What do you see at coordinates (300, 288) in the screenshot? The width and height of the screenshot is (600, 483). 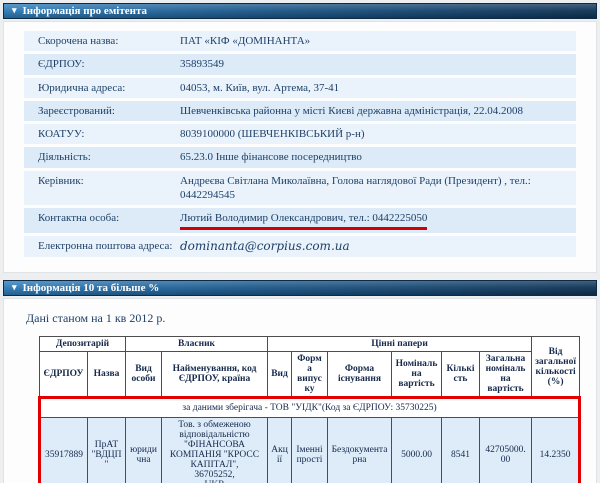 I see `section-header-holders: ▾ Інформація 10 та більше %` at bounding box center [300, 288].